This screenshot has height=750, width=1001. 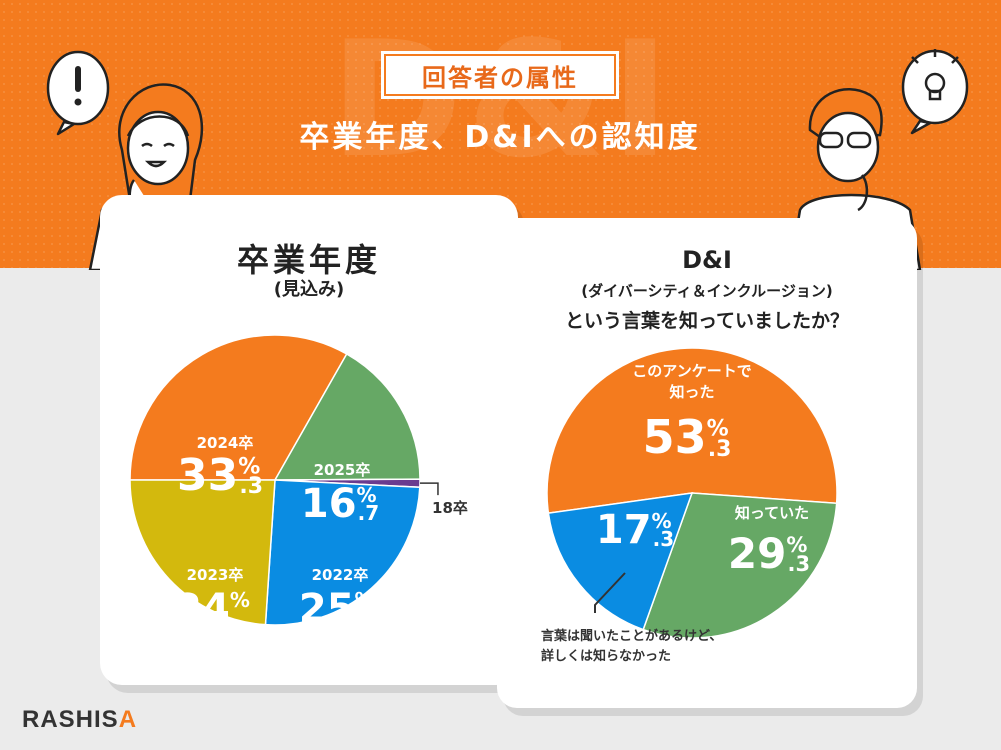 I want to click on brand-logo-main: RASHIS, so click(x=70, y=719).